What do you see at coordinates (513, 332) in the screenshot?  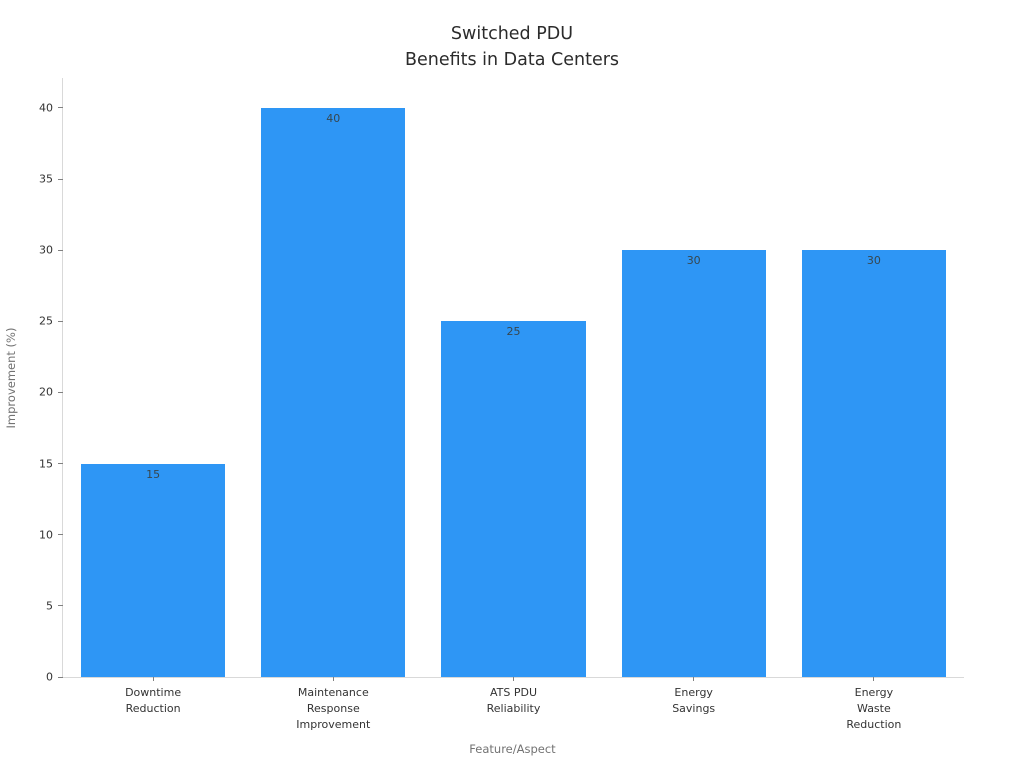 I see `bar-value-label: 25` at bounding box center [513, 332].